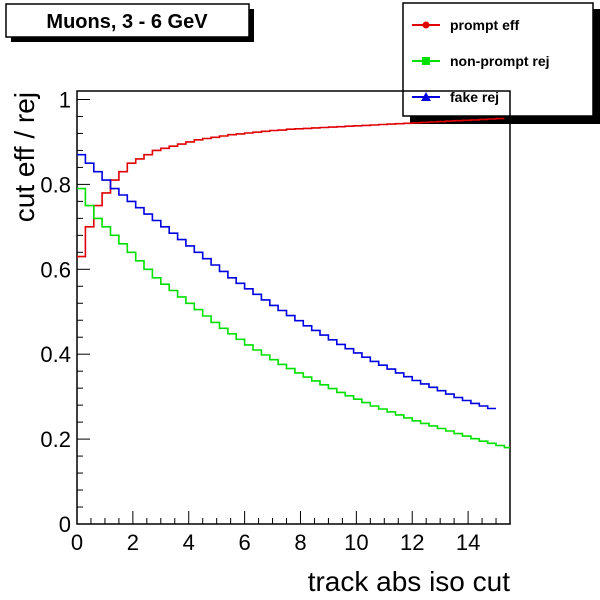  What do you see at coordinates (356, 542) in the screenshot?
I see `x-tick-label: 10` at bounding box center [356, 542].